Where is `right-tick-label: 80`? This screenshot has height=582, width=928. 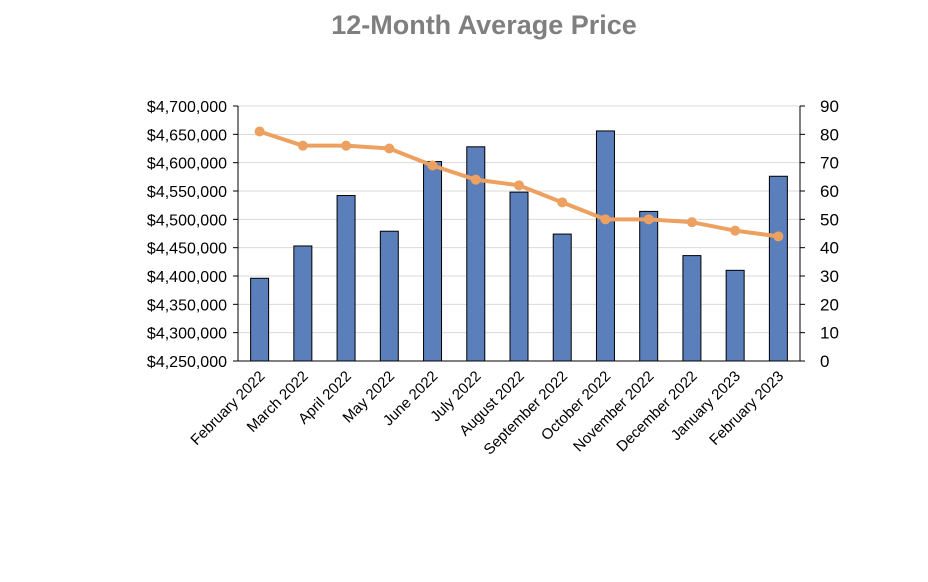 right-tick-label: 80 is located at coordinates (829, 134).